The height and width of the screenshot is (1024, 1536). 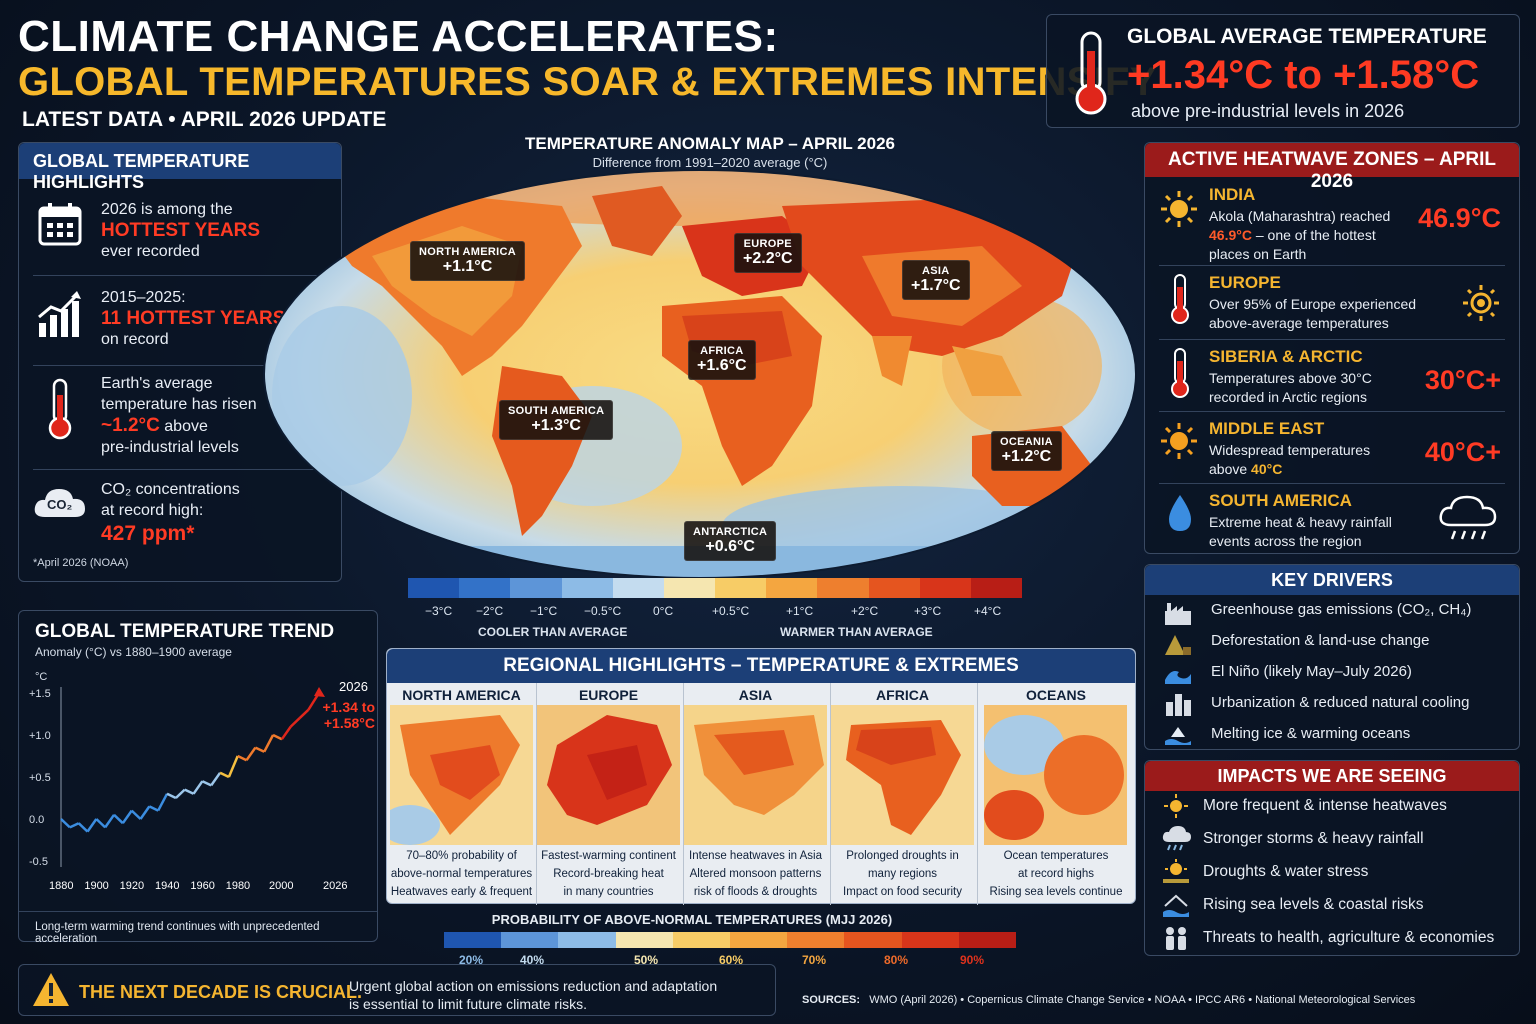 What do you see at coordinates (467, 252) in the screenshot?
I see `map-label-name: NORTH AMERICA` at bounding box center [467, 252].